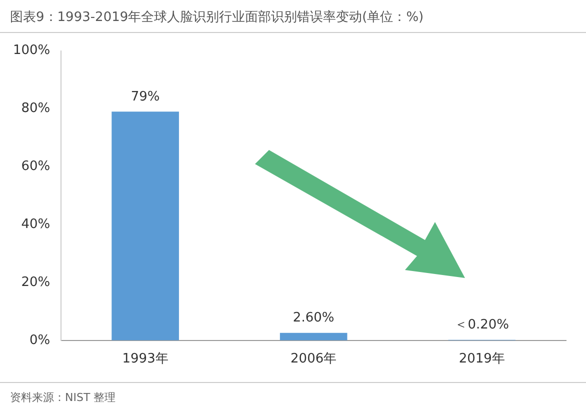 This screenshot has height=420, width=586. I want to click on y-tick-label: 80%, so click(35, 108).